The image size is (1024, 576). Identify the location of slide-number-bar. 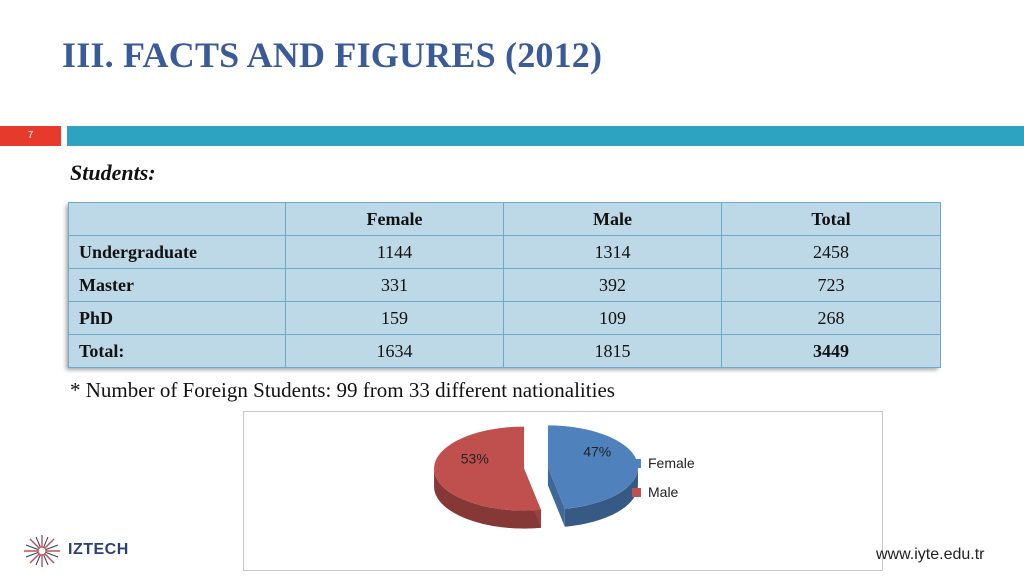
(30, 136).